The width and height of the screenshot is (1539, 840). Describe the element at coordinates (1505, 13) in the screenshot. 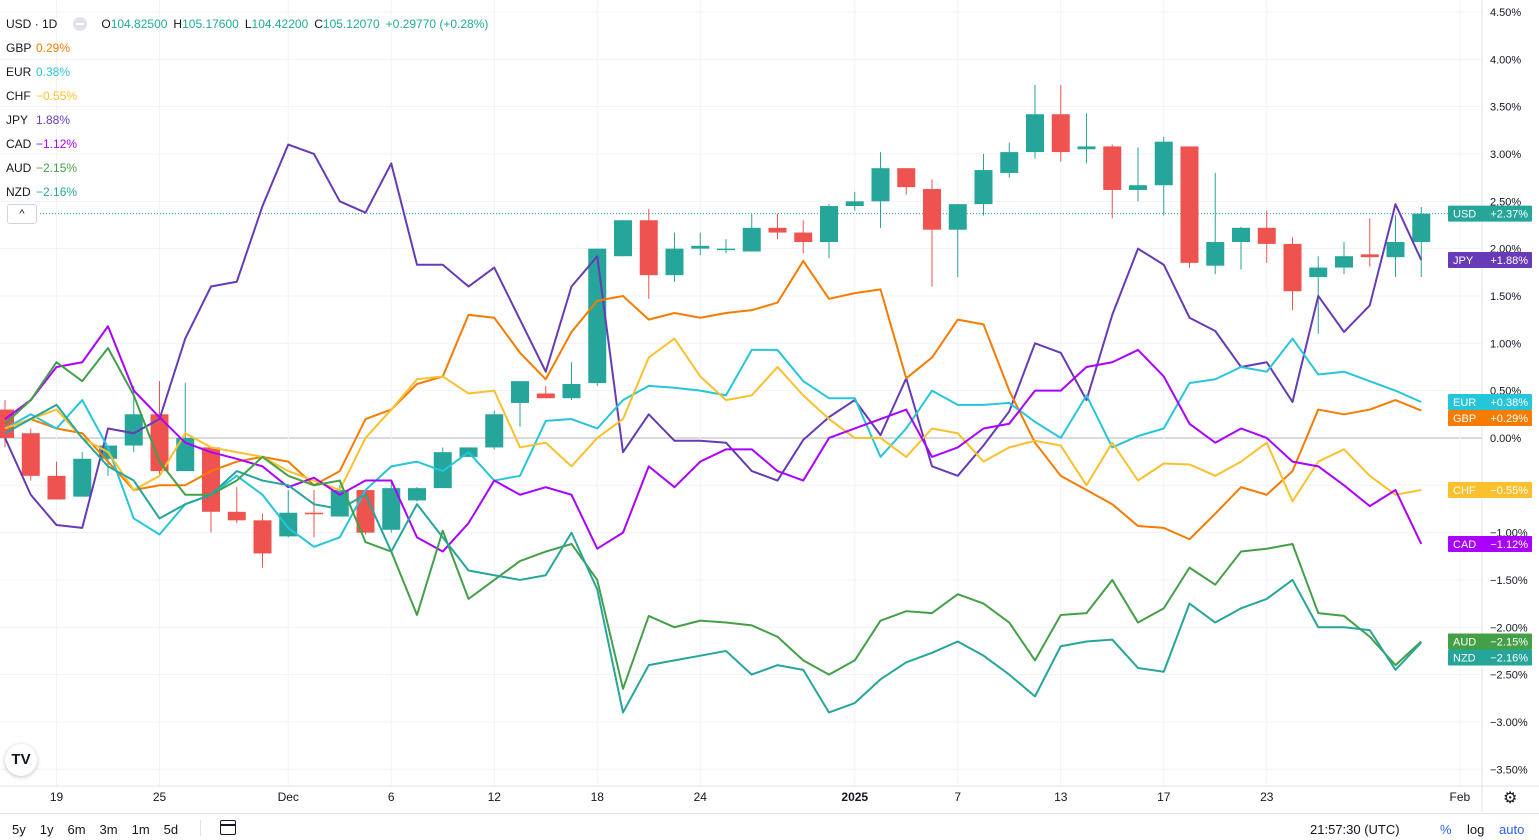

I see `price-axis-label: 4.50%` at that location.